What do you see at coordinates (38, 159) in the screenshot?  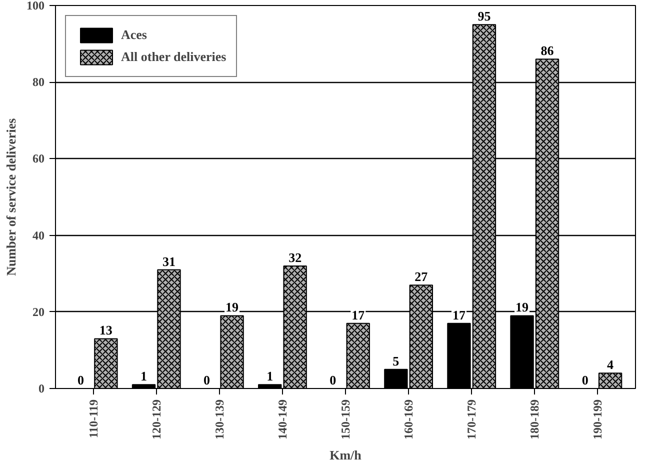 I see `y-tick-label: 60` at bounding box center [38, 159].